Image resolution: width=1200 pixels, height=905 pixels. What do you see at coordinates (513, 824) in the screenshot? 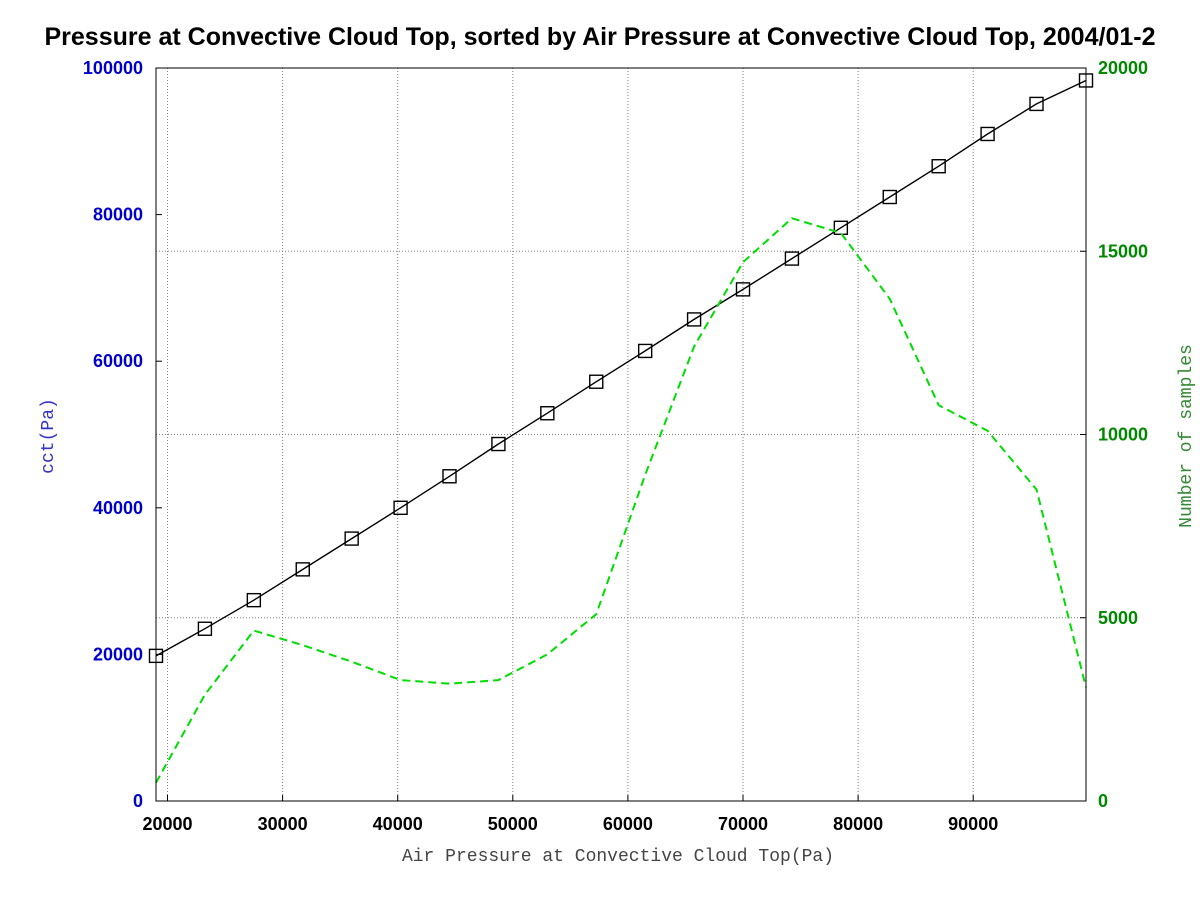
I see `x-tick-label: 50000` at bounding box center [513, 824].